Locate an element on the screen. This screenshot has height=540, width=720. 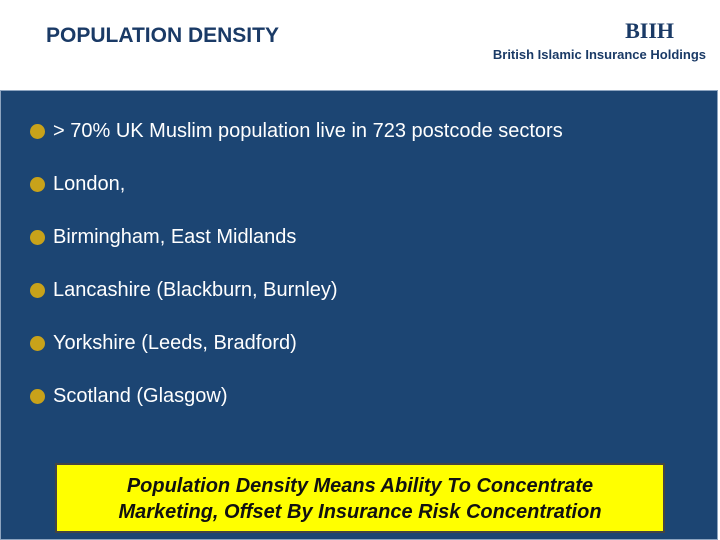
logo: BIIH is located at coordinates (649, 30).